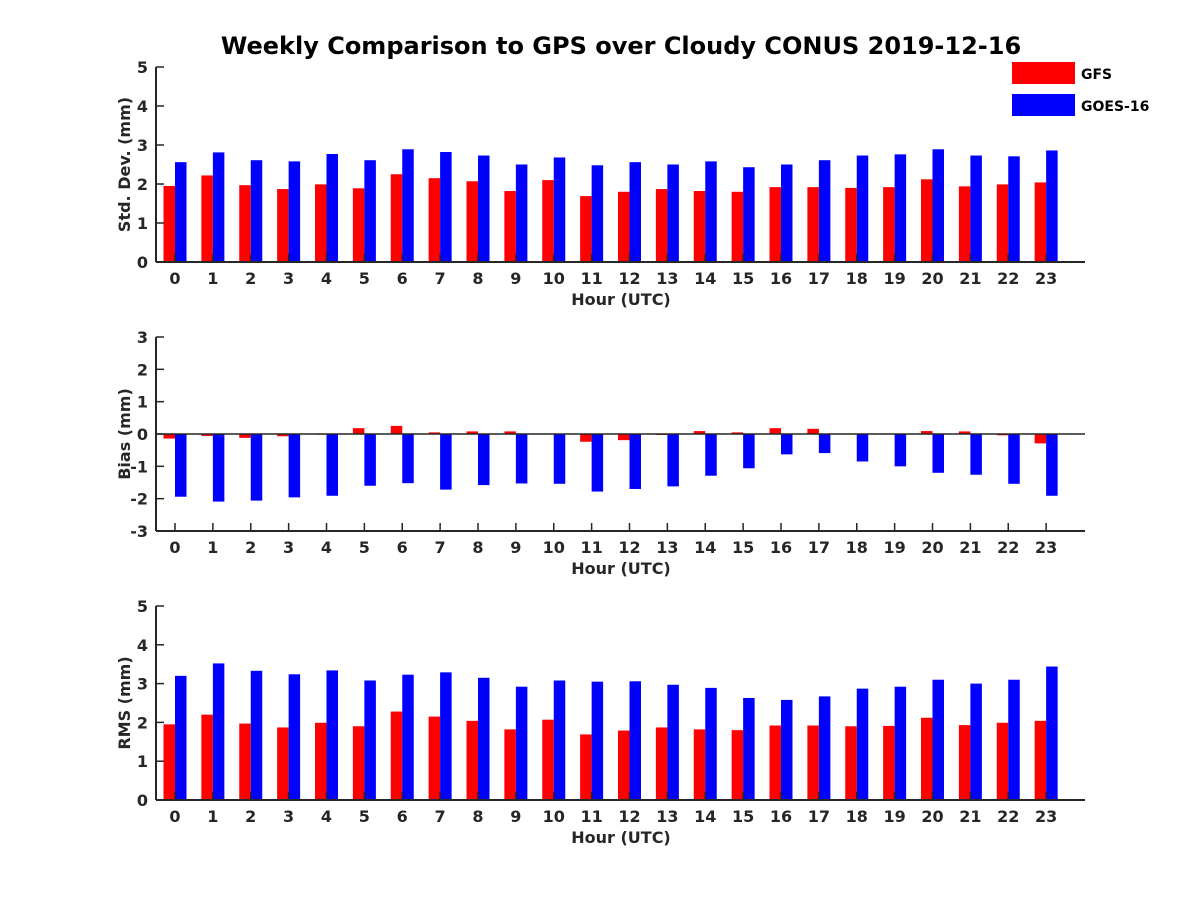  What do you see at coordinates (1062, 73) in the screenshot?
I see `legend-entry: GFS` at bounding box center [1062, 73].